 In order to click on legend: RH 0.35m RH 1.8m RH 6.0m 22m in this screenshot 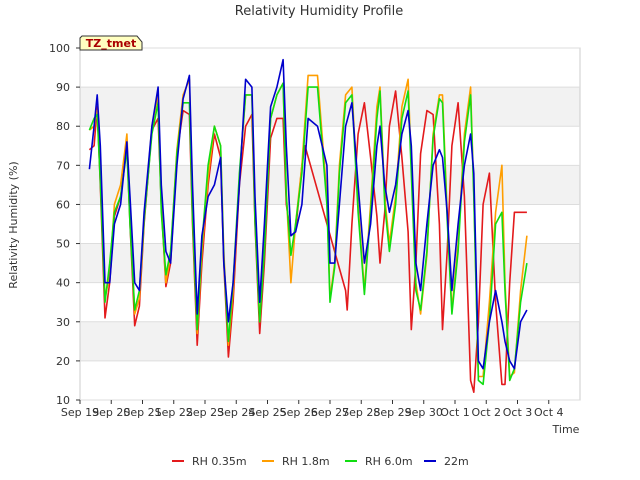, I will do `click(320, 461)`.